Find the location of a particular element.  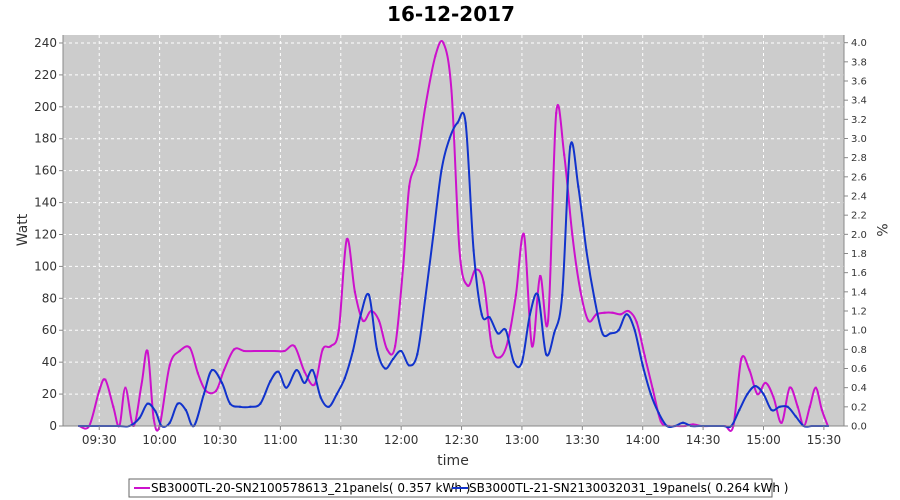

x-tick-label: 11:30 is located at coordinates (340, 440).